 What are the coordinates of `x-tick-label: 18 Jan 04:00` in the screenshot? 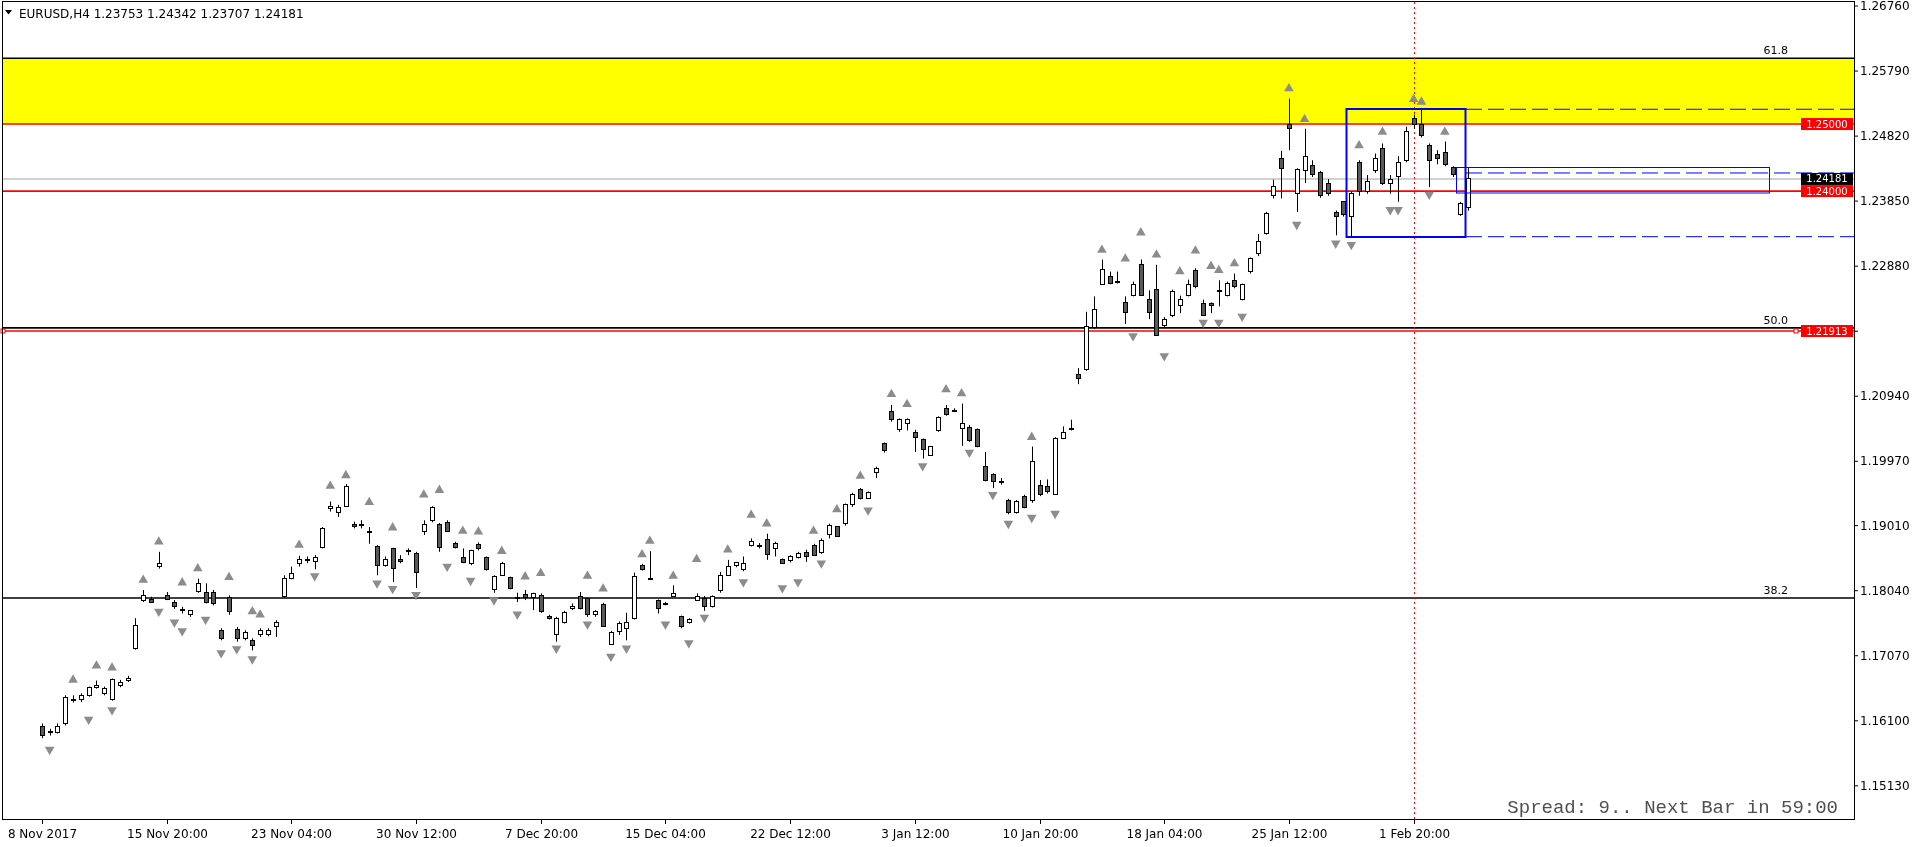 It's located at (1164, 834).